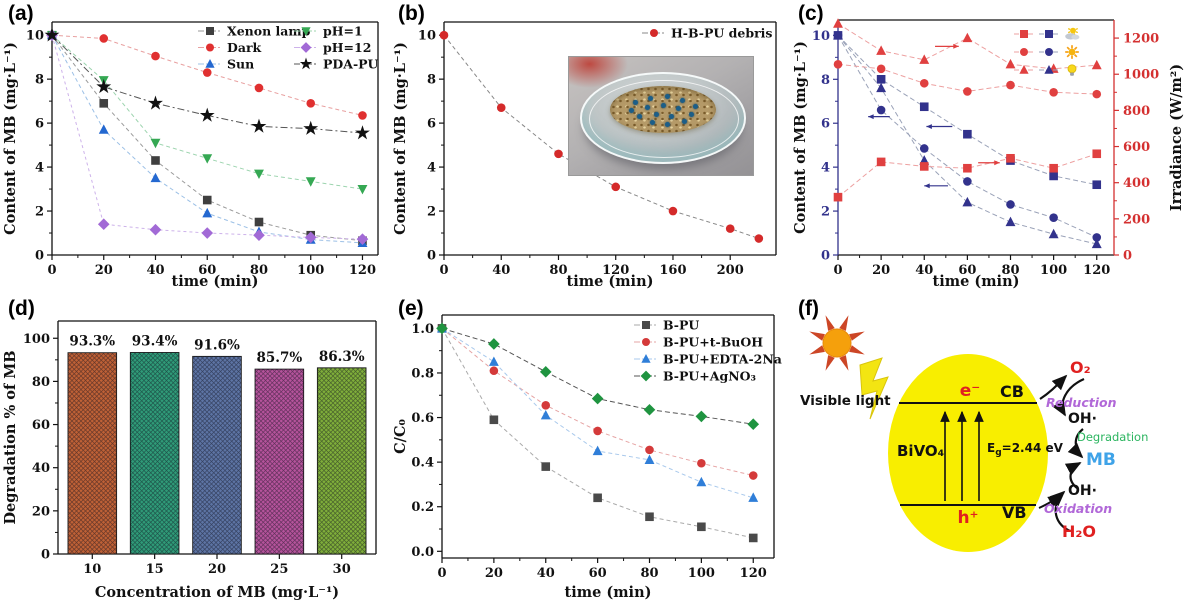 This screenshot has width=1194, height=606. I want to click on svg-text: H-B-PU debris, so click(721, 33).